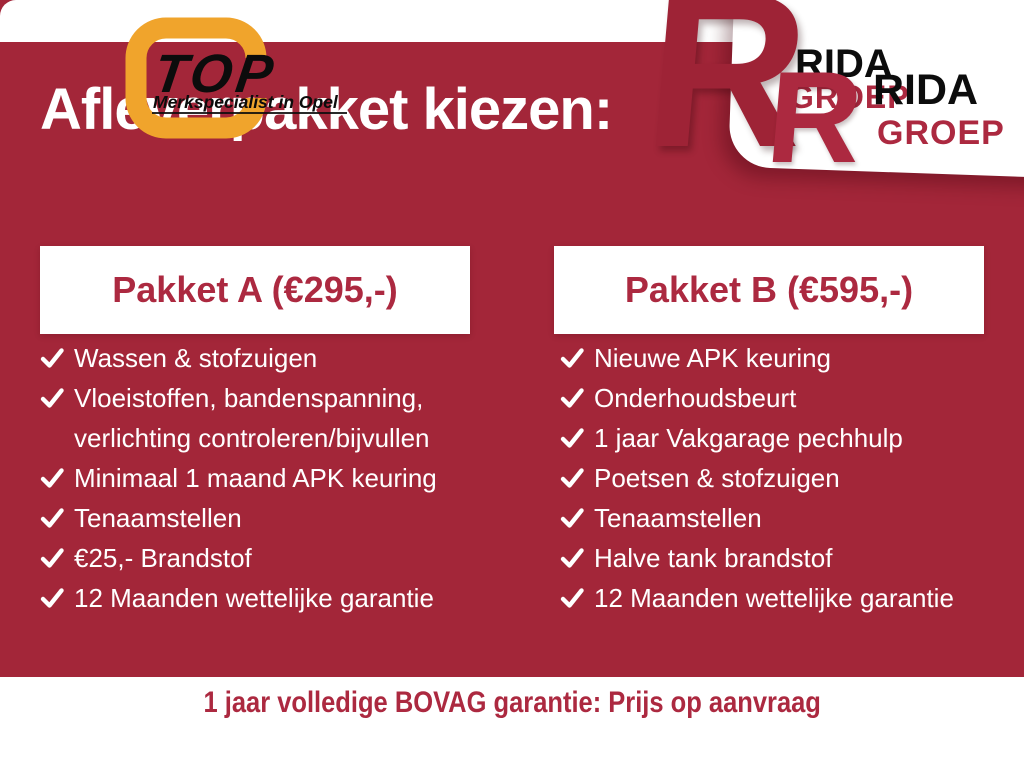  Describe the element at coordinates (281, 558) in the screenshot. I see `package-list-item: €25,- Brandstof` at that location.